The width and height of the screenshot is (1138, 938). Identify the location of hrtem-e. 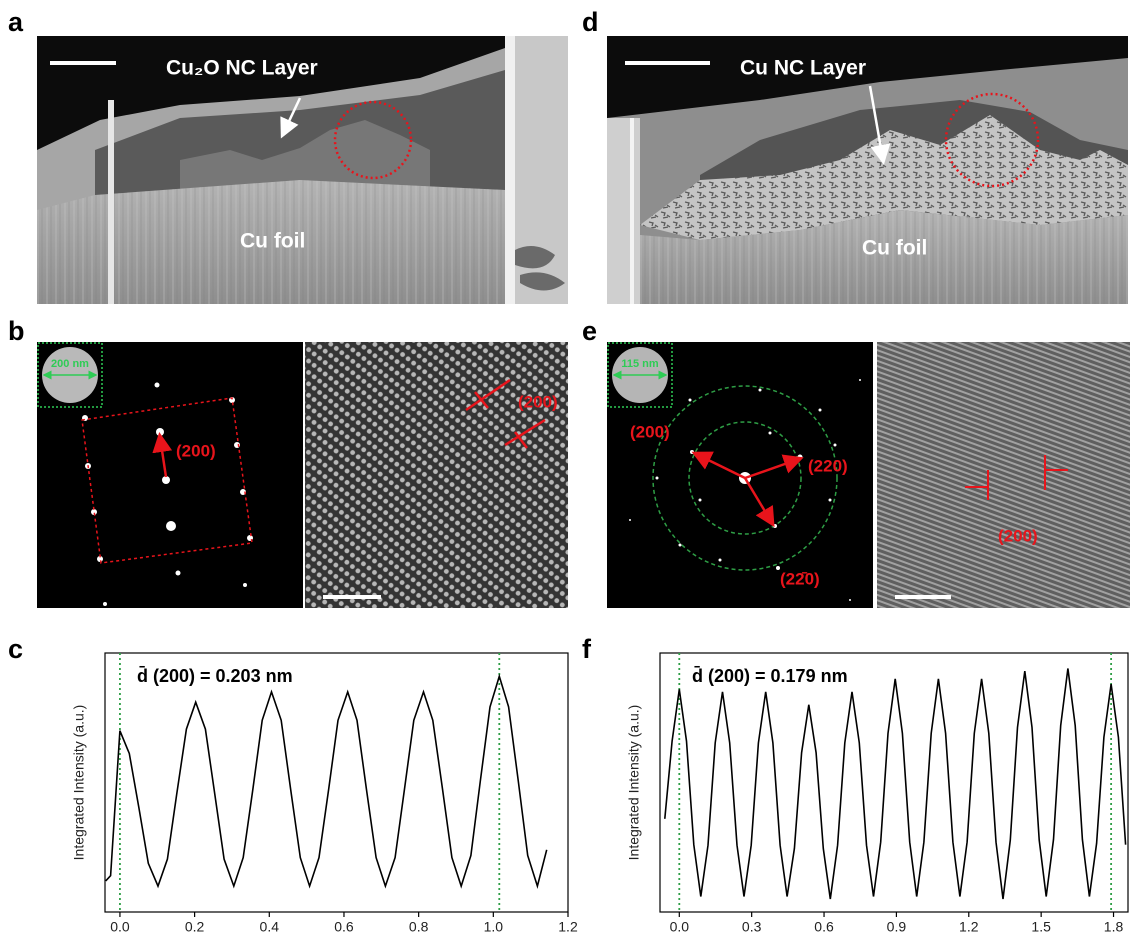
(1003, 475).